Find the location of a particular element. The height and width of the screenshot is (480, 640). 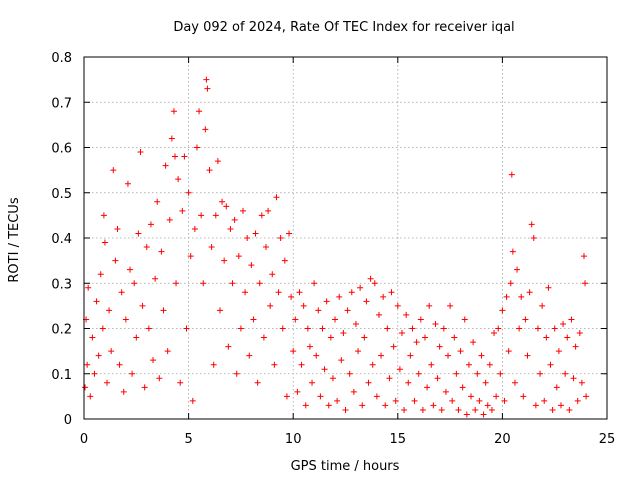

x-tick-label: 10 is located at coordinates (293, 439).